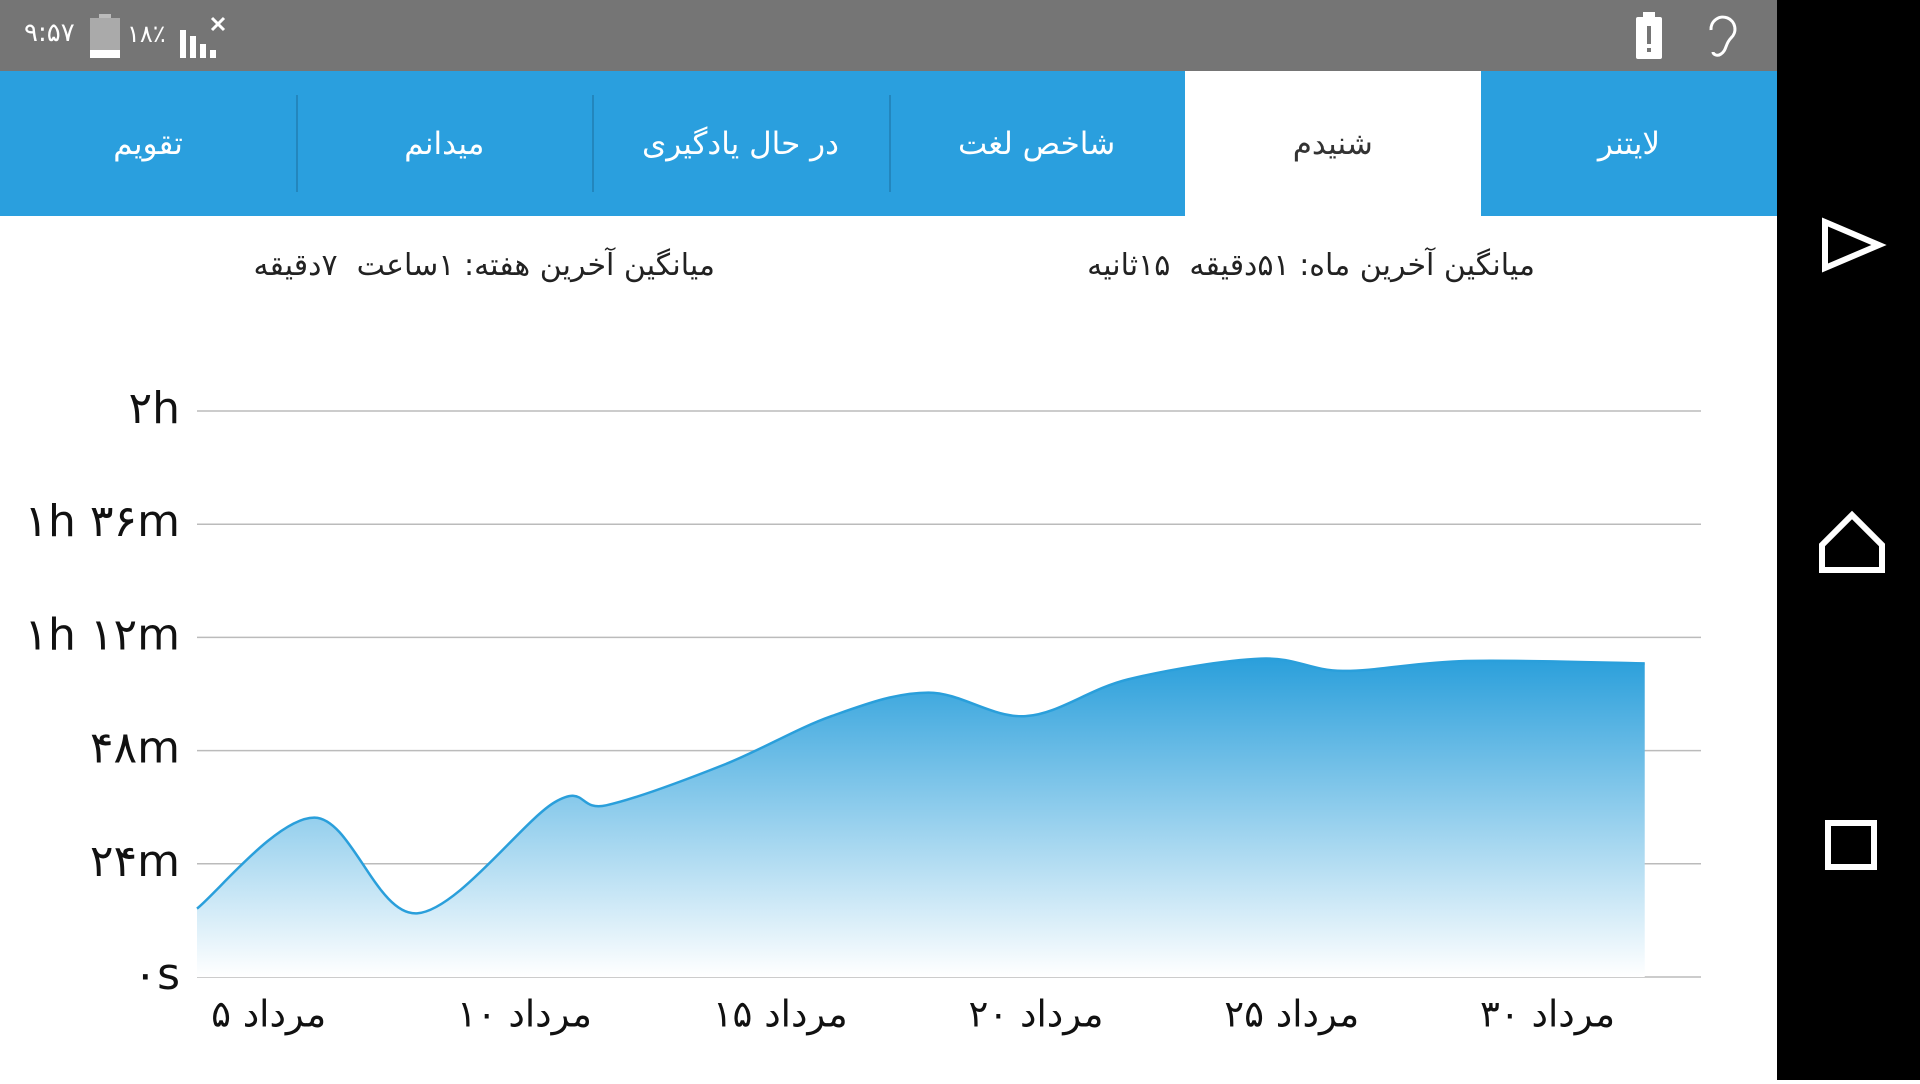 This screenshot has height=1084, width=1920. Describe the element at coordinates (1036, 143) in the screenshot. I see `tab: شاخص لغت` at that location.